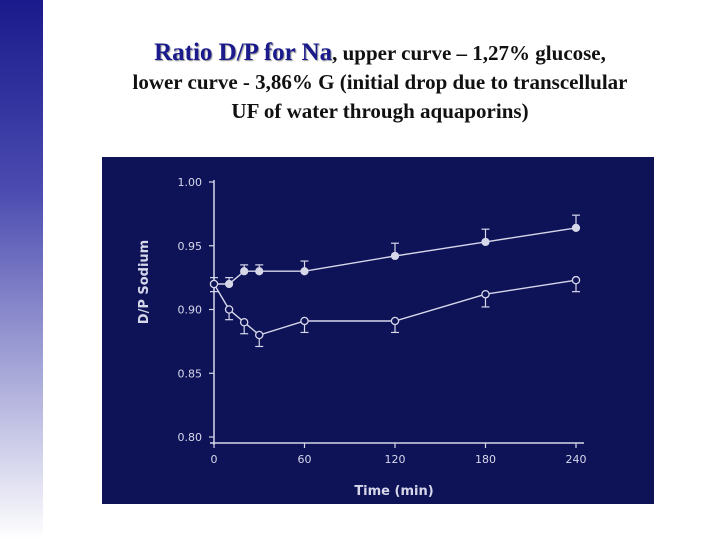  Describe the element at coordinates (243, 52) in the screenshot. I see `title-highlight: Ratio D/P for Na` at that location.